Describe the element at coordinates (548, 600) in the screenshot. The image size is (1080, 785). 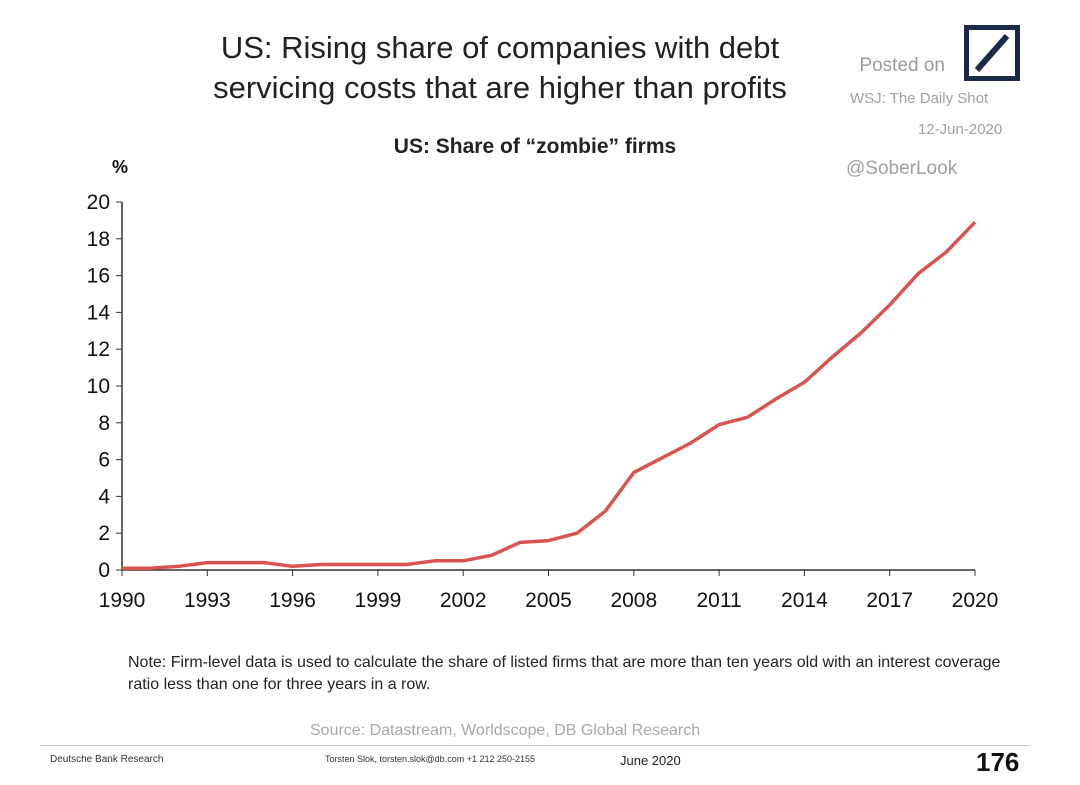
I see `x-tick-label: 2005` at that location.